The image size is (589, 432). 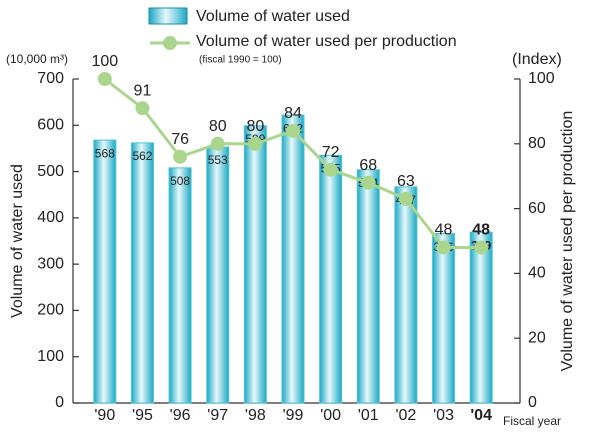 What do you see at coordinates (537, 143) in the screenshot?
I see `y2-tick-label: 80` at bounding box center [537, 143].